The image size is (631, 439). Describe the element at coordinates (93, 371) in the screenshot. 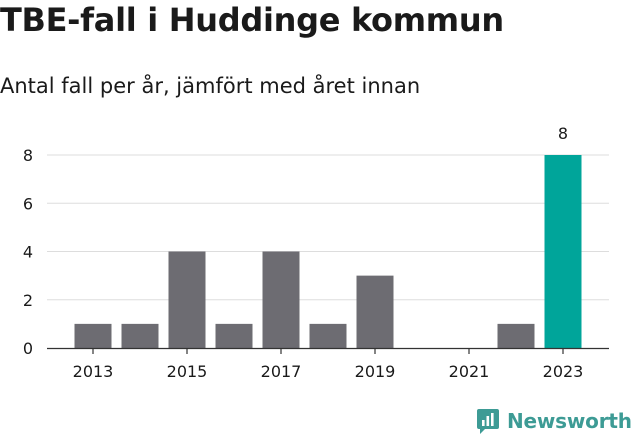

I see `x-tick-label: 2013` at that location.